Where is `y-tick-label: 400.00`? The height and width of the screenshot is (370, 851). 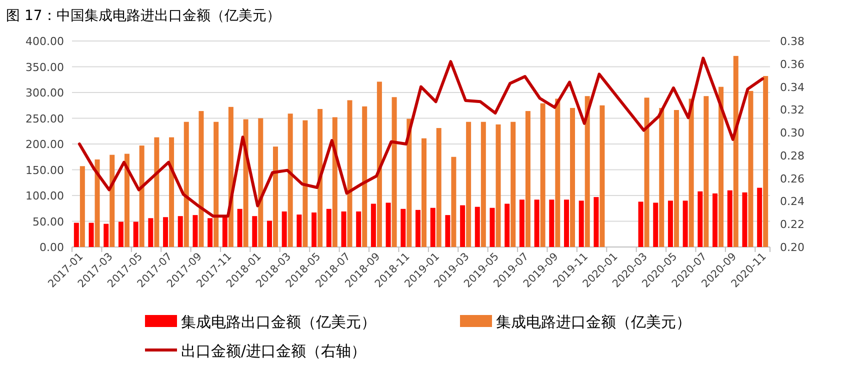
y-tick-label: 400.00 is located at coordinates (45, 41).